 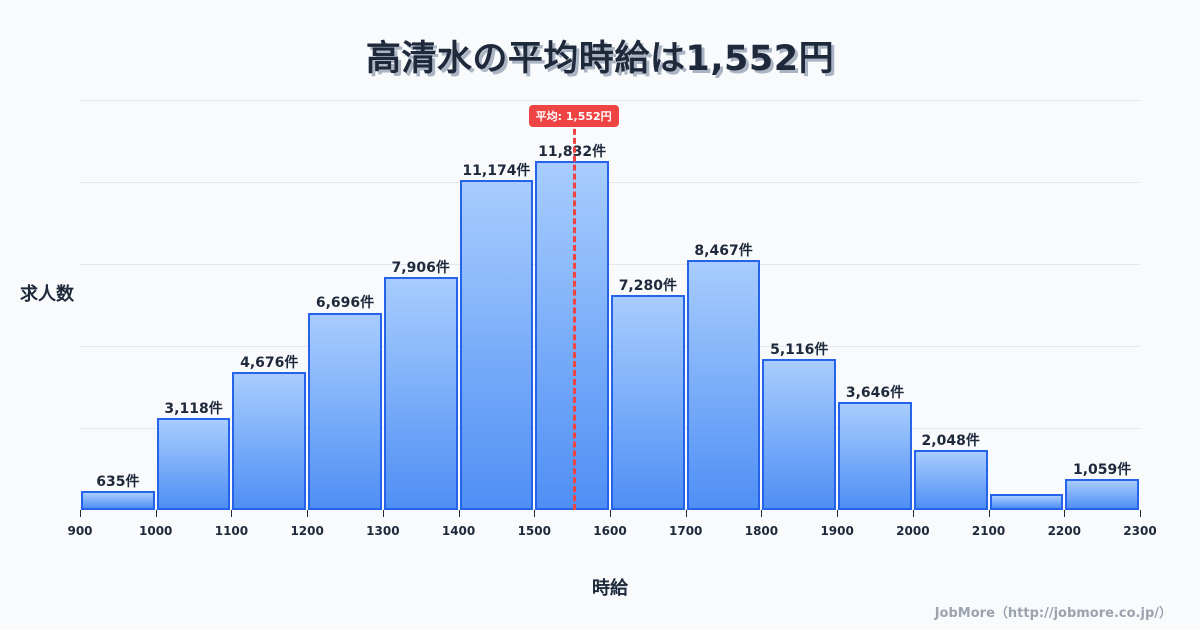 What do you see at coordinates (837, 531) in the screenshot?
I see `x-tick-label: 1900` at bounding box center [837, 531].